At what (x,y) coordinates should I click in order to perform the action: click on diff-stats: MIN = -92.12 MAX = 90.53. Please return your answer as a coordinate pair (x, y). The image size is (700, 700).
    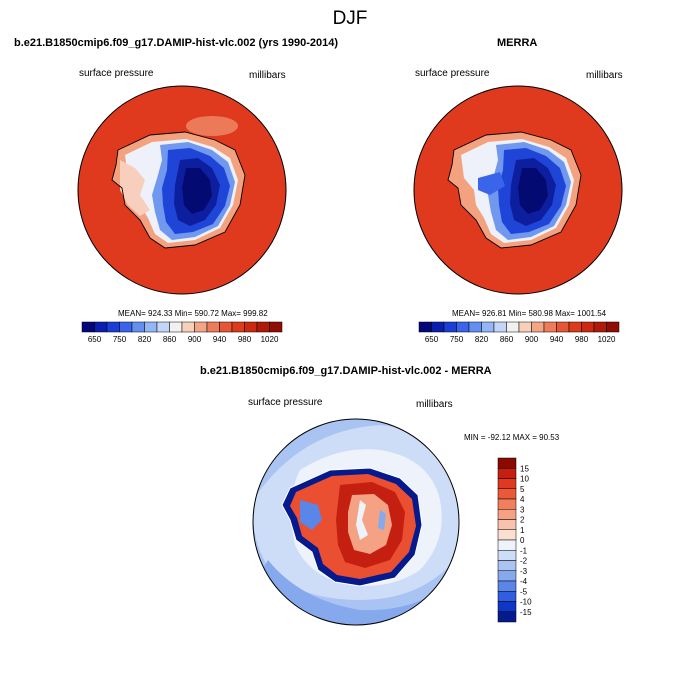
    Looking at the image, I should click on (512, 437).